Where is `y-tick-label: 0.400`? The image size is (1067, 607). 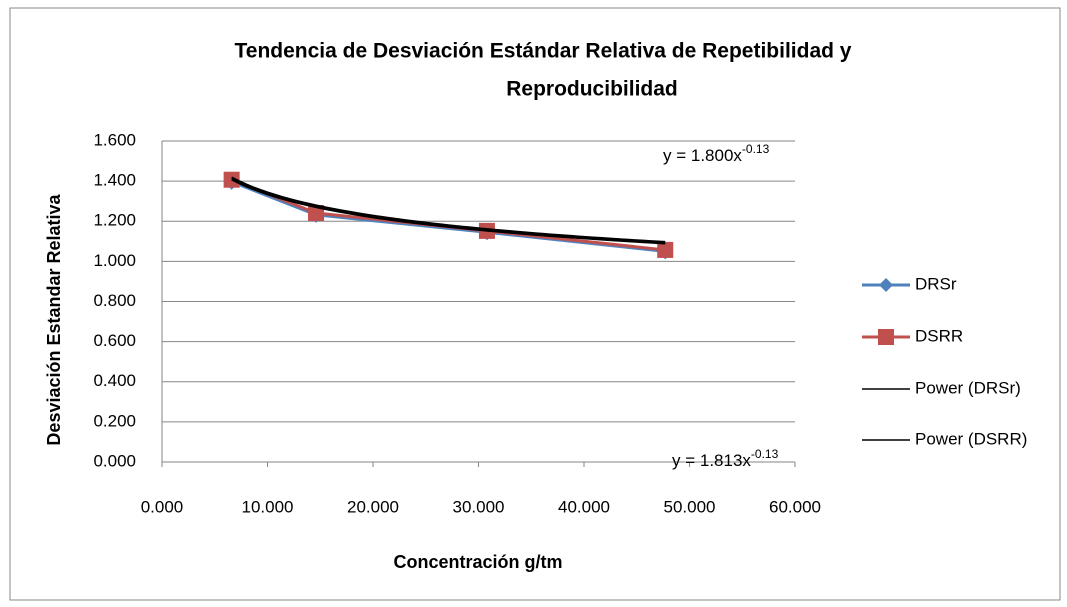 y-tick-label: 0.400 is located at coordinates (114, 380).